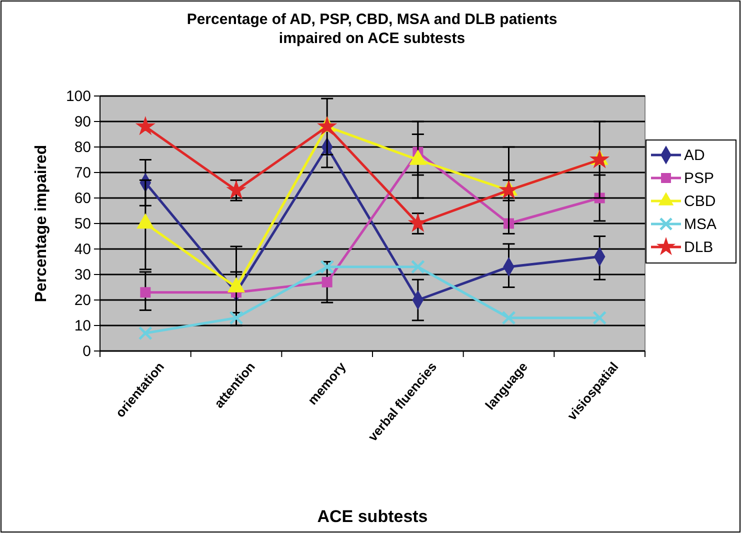  Describe the element at coordinates (372, 516) in the screenshot. I see `x-axis-title: ACE subtests` at that location.